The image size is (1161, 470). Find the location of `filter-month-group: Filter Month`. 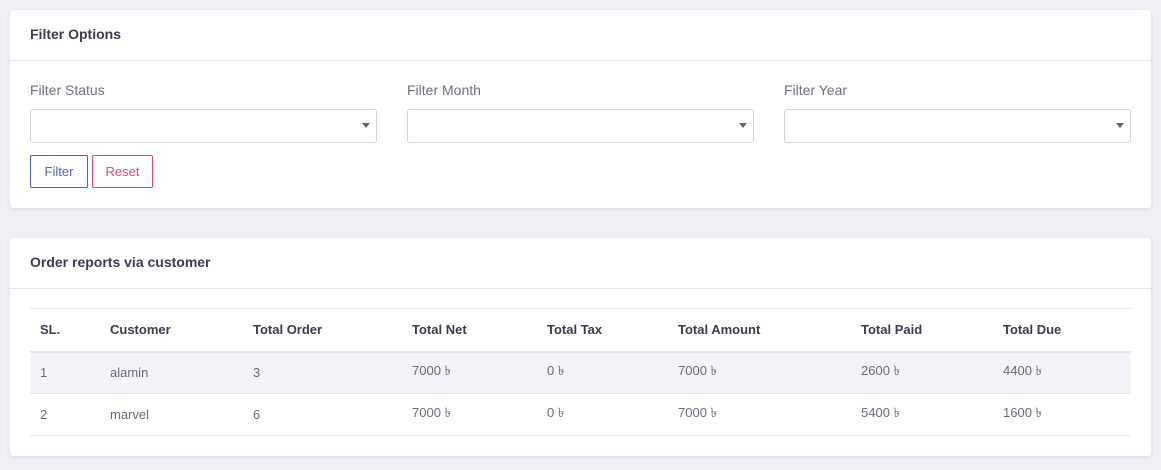

filter-month-group: Filter Month is located at coordinates (580, 112).